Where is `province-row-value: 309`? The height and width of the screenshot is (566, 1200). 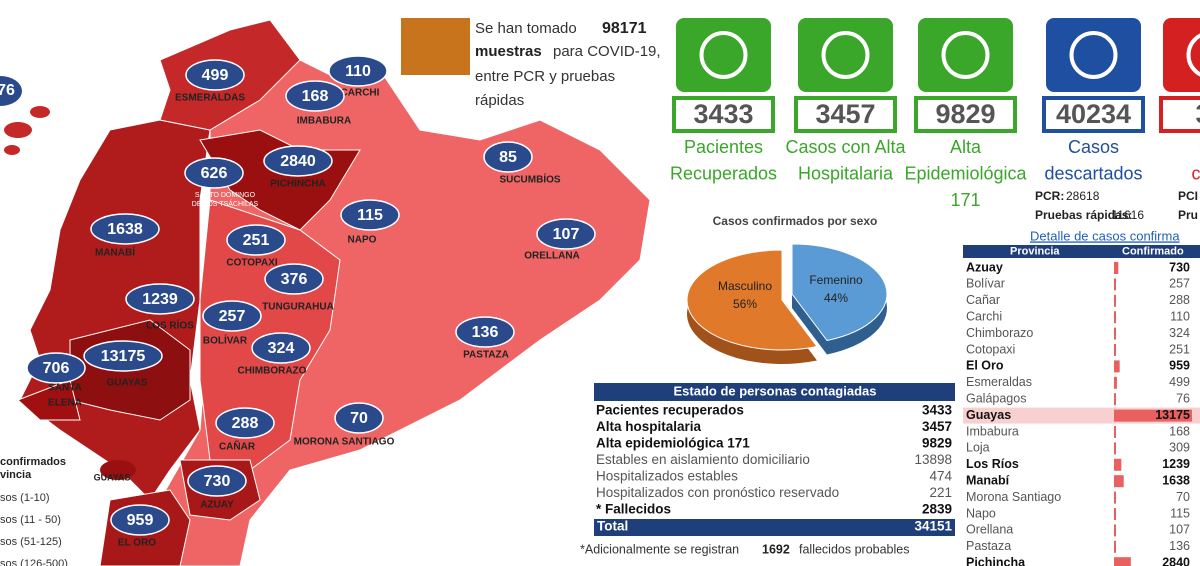 province-row-value: 309 is located at coordinates (1179, 448).